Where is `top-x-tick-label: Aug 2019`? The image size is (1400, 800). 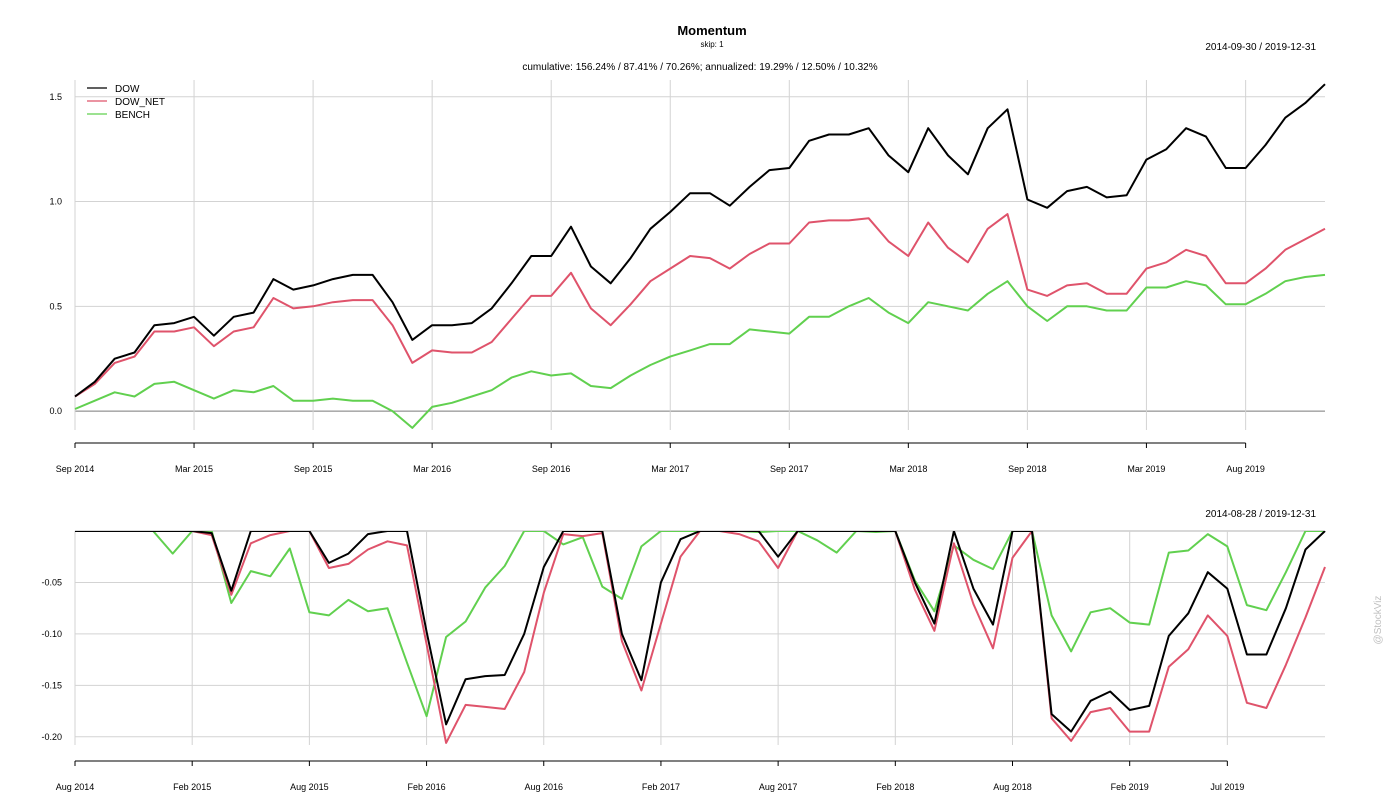 top-x-tick-label: Aug 2019 is located at coordinates (1245, 469).